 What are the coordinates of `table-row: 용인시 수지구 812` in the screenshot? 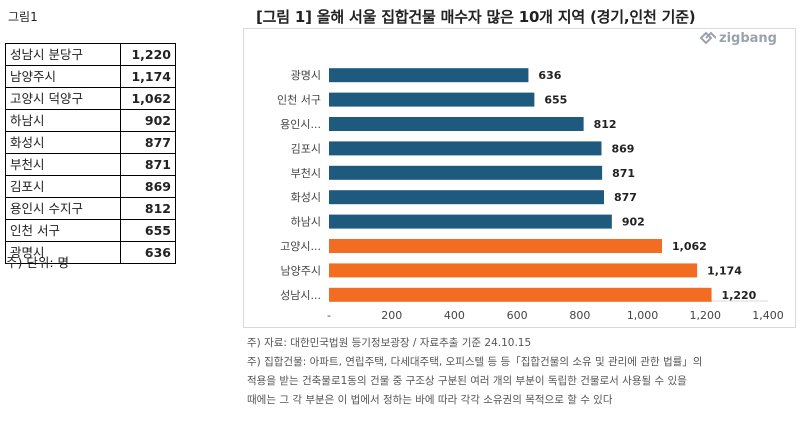 It's located at (90, 208).